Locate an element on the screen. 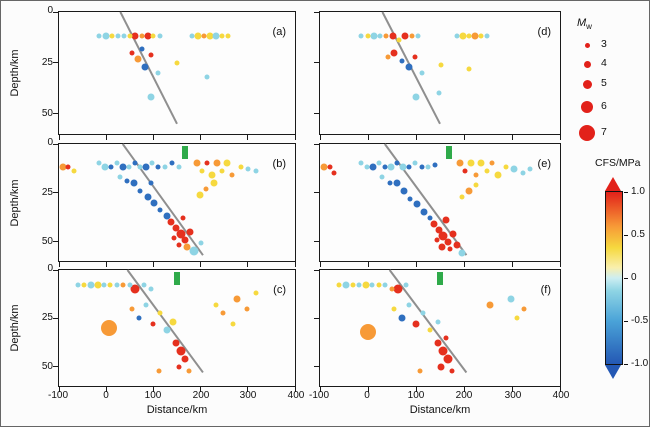 Image resolution: width=650 pixels, height=427 pixels. panel-f: (f) is located at coordinates (437, 330).